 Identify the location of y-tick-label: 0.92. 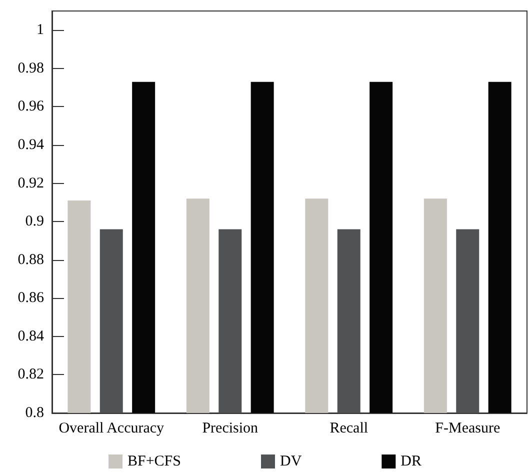
(31, 183).